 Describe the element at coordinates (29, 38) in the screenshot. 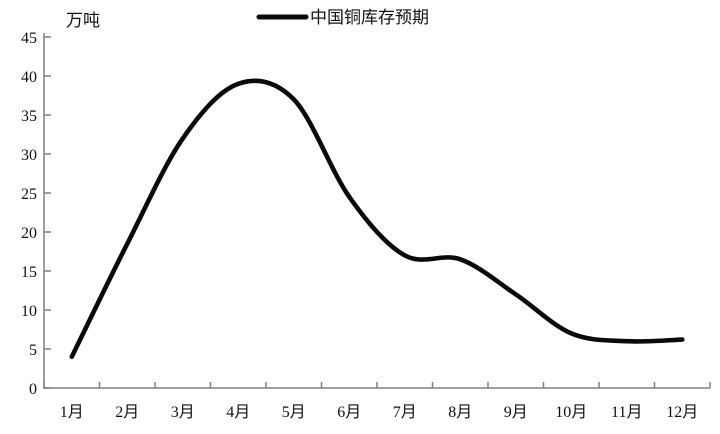

I see `y-tick-label: 45` at that location.